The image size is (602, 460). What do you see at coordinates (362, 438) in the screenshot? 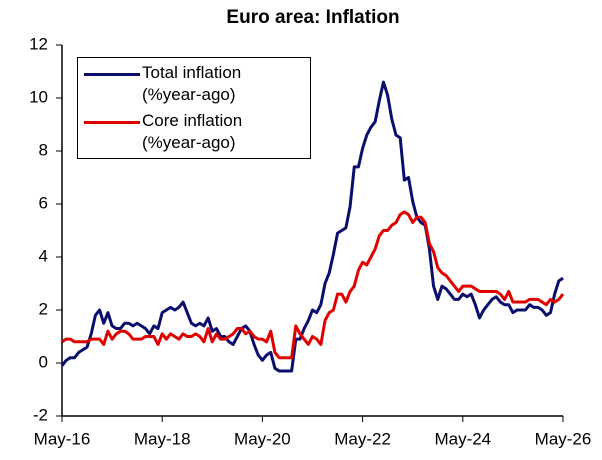
I see `x-tick-label: May-22` at bounding box center [362, 438].